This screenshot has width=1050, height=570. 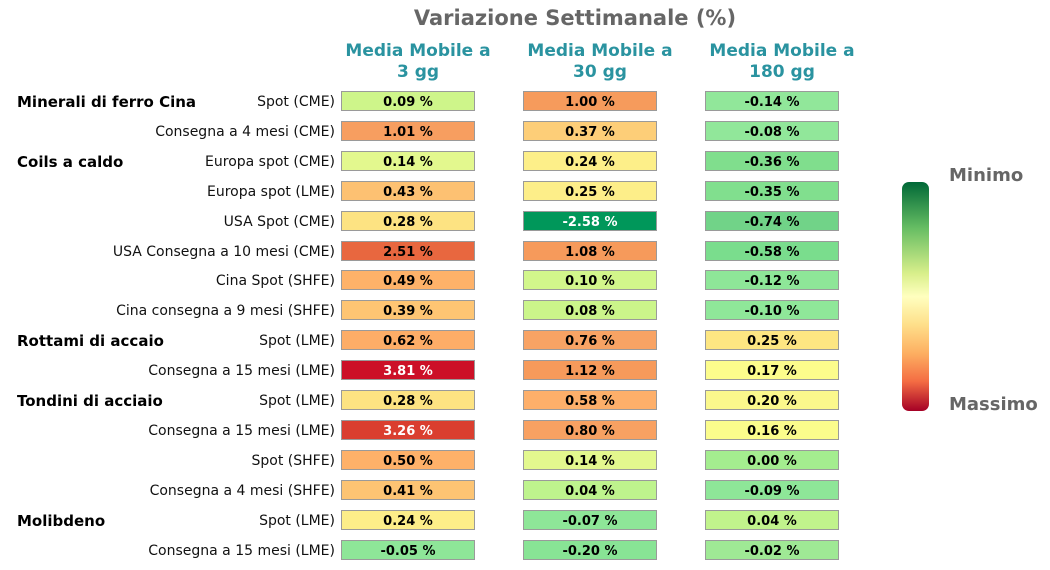 What do you see at coordinates (408, 101) in the screenshot?
I see `heatmap-cell: 0.09 %` at bounding box center [408, 101].